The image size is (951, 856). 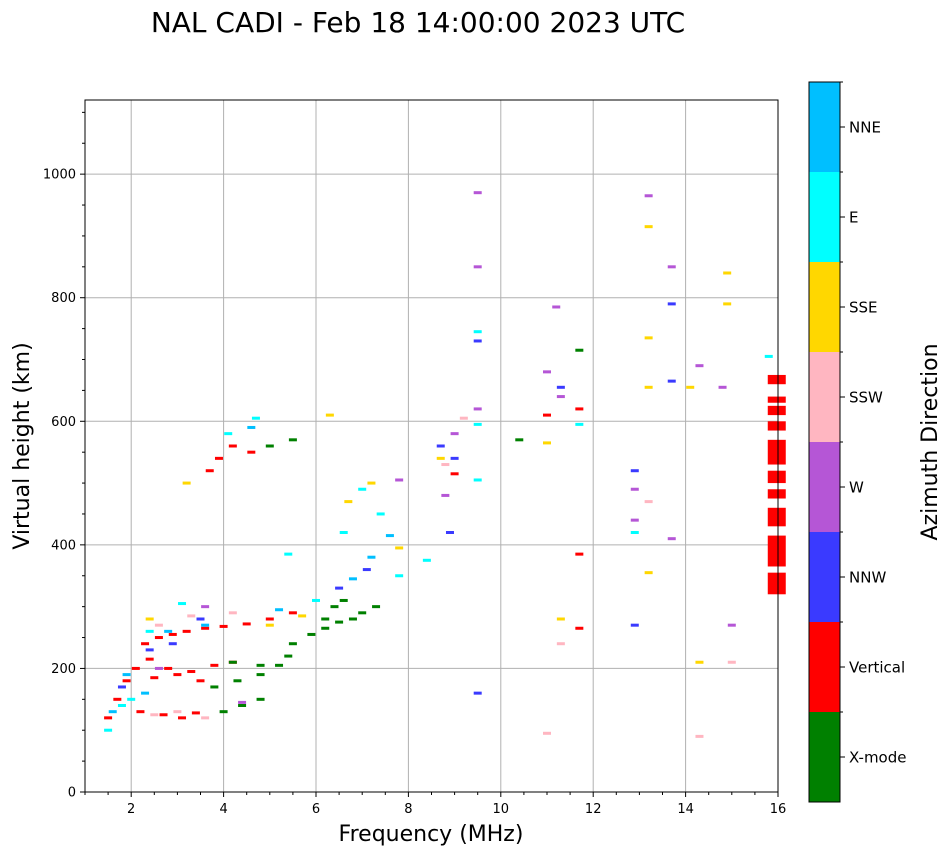 What do you see at coordinates (64, 456) in the screenshot?
I see `y-axis-ticks: 0 200 400 600 800 1000` at bounding box center [64, 456].